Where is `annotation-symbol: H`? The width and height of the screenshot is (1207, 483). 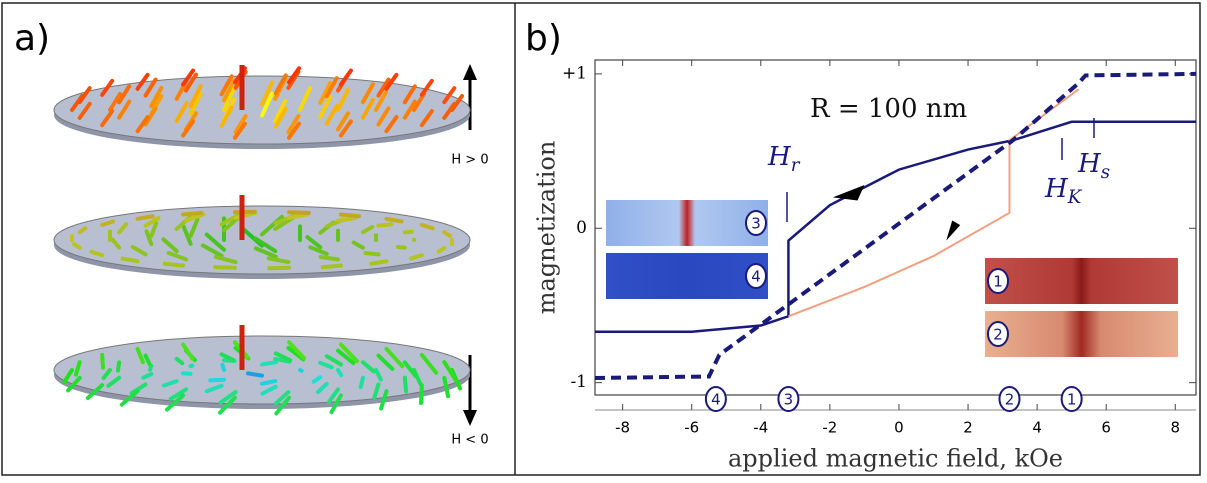 annotation-symbol: H is located at coordinates (779, 157).